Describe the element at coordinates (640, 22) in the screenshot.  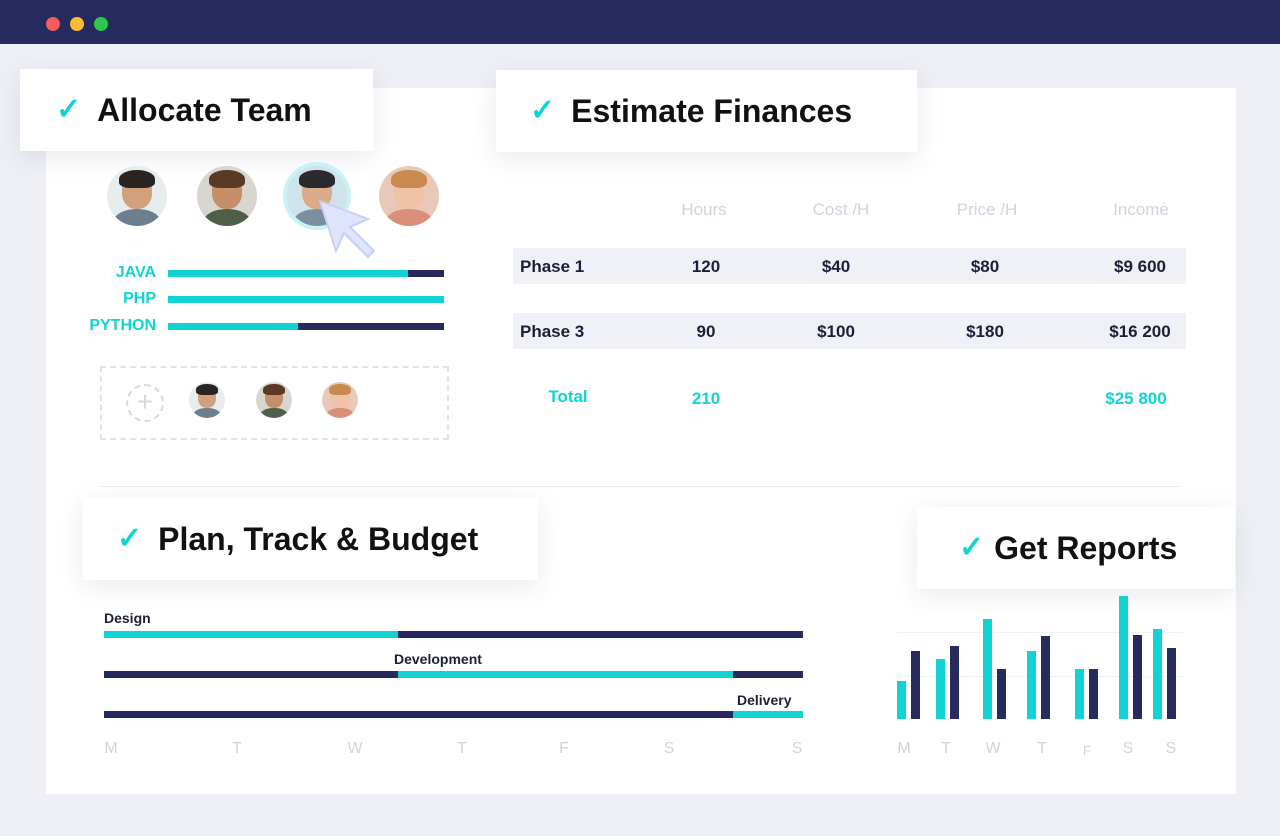
I see `window-title-bar` at that location.